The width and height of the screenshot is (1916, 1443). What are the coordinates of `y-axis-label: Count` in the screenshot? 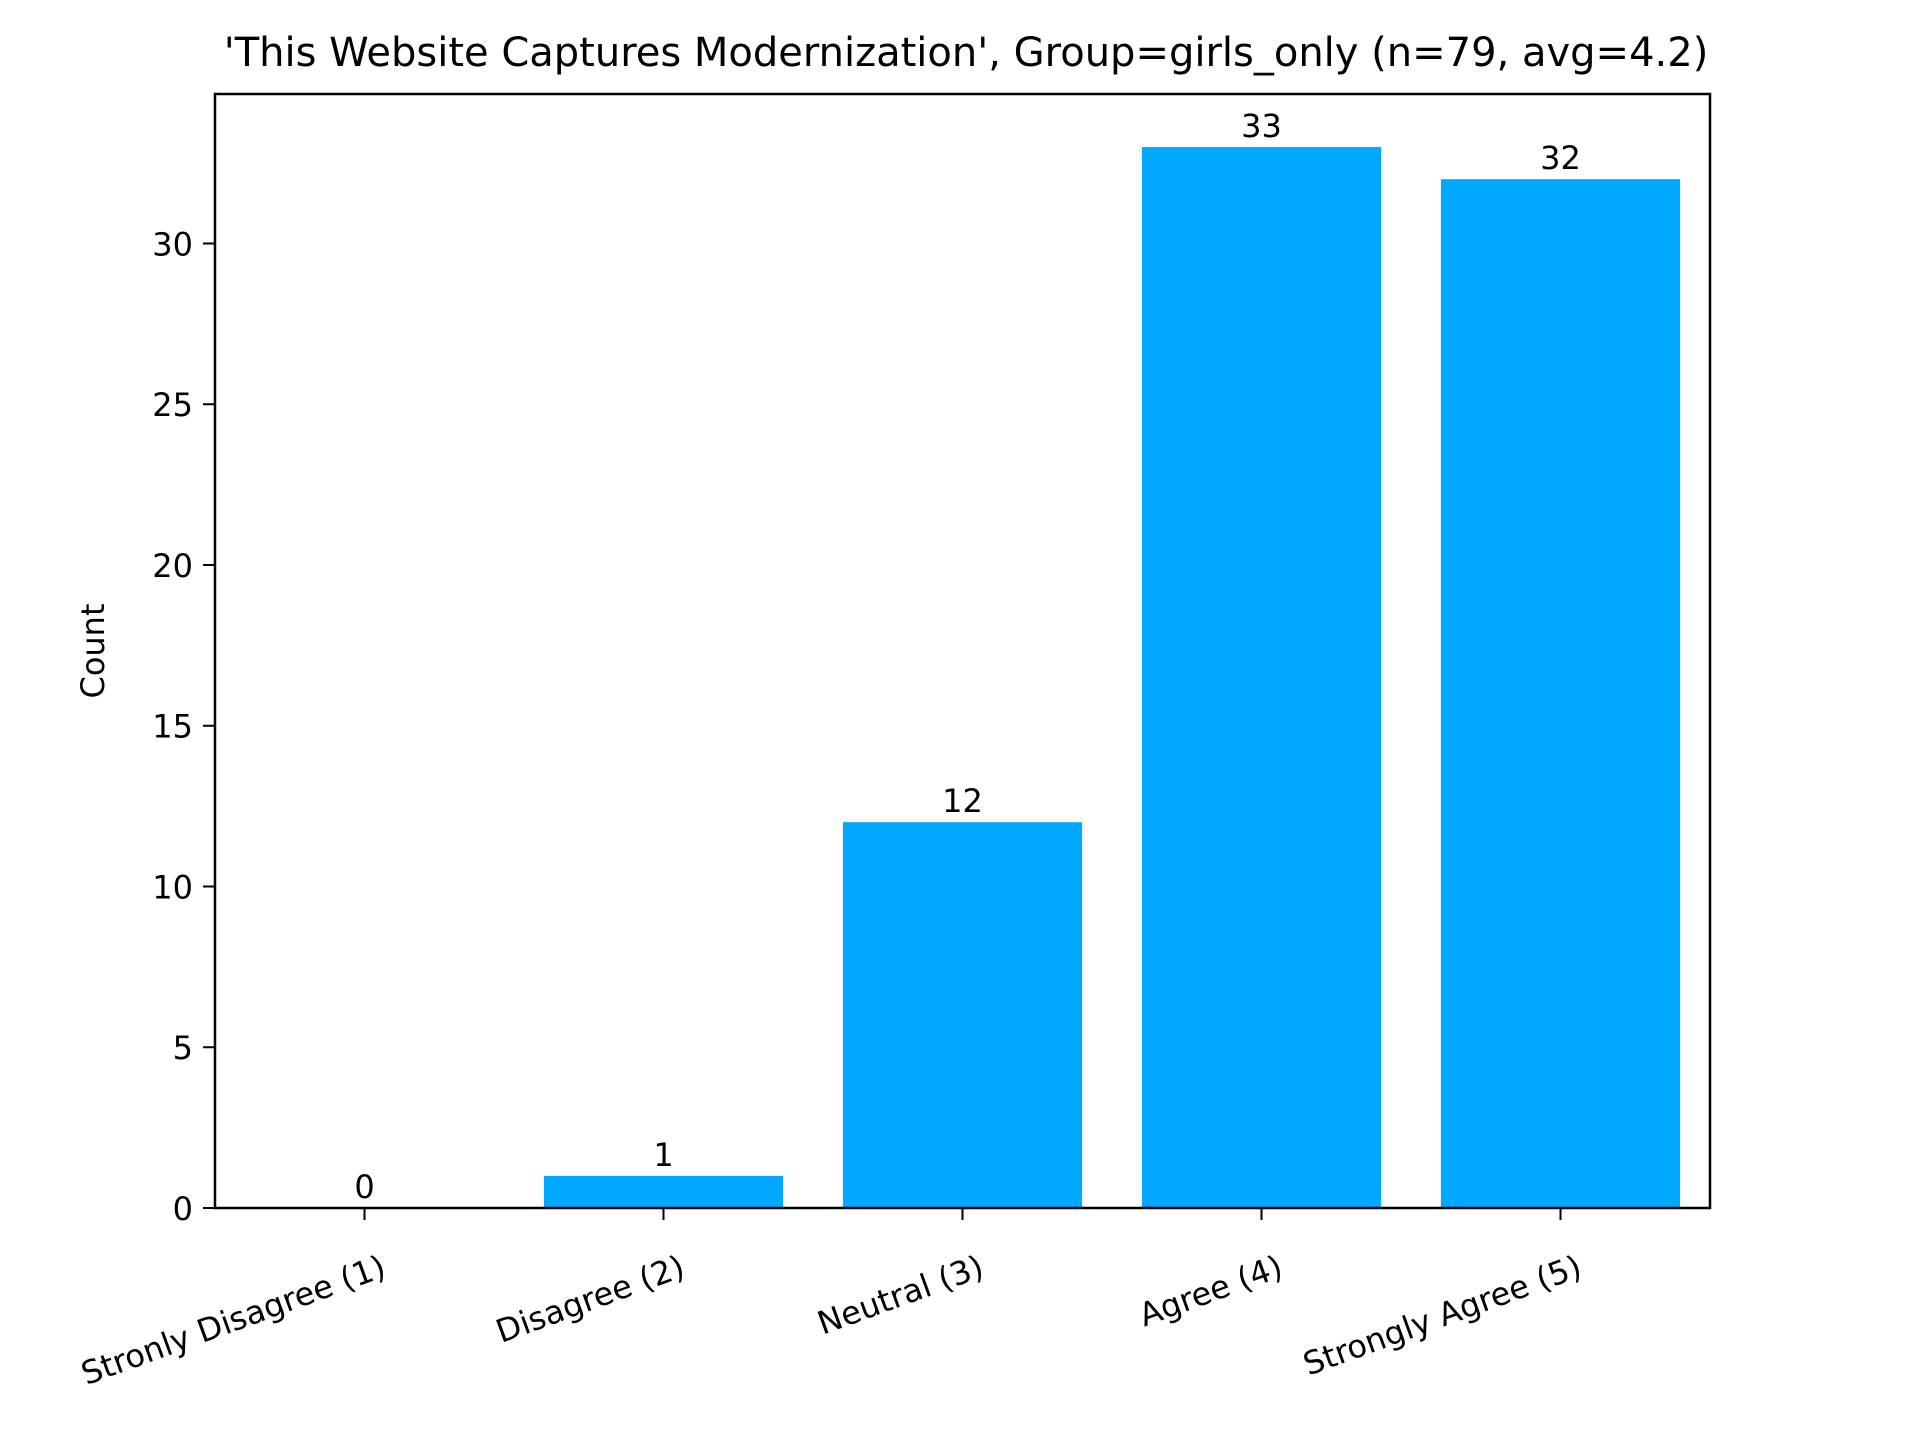 It's located at (93, 650).